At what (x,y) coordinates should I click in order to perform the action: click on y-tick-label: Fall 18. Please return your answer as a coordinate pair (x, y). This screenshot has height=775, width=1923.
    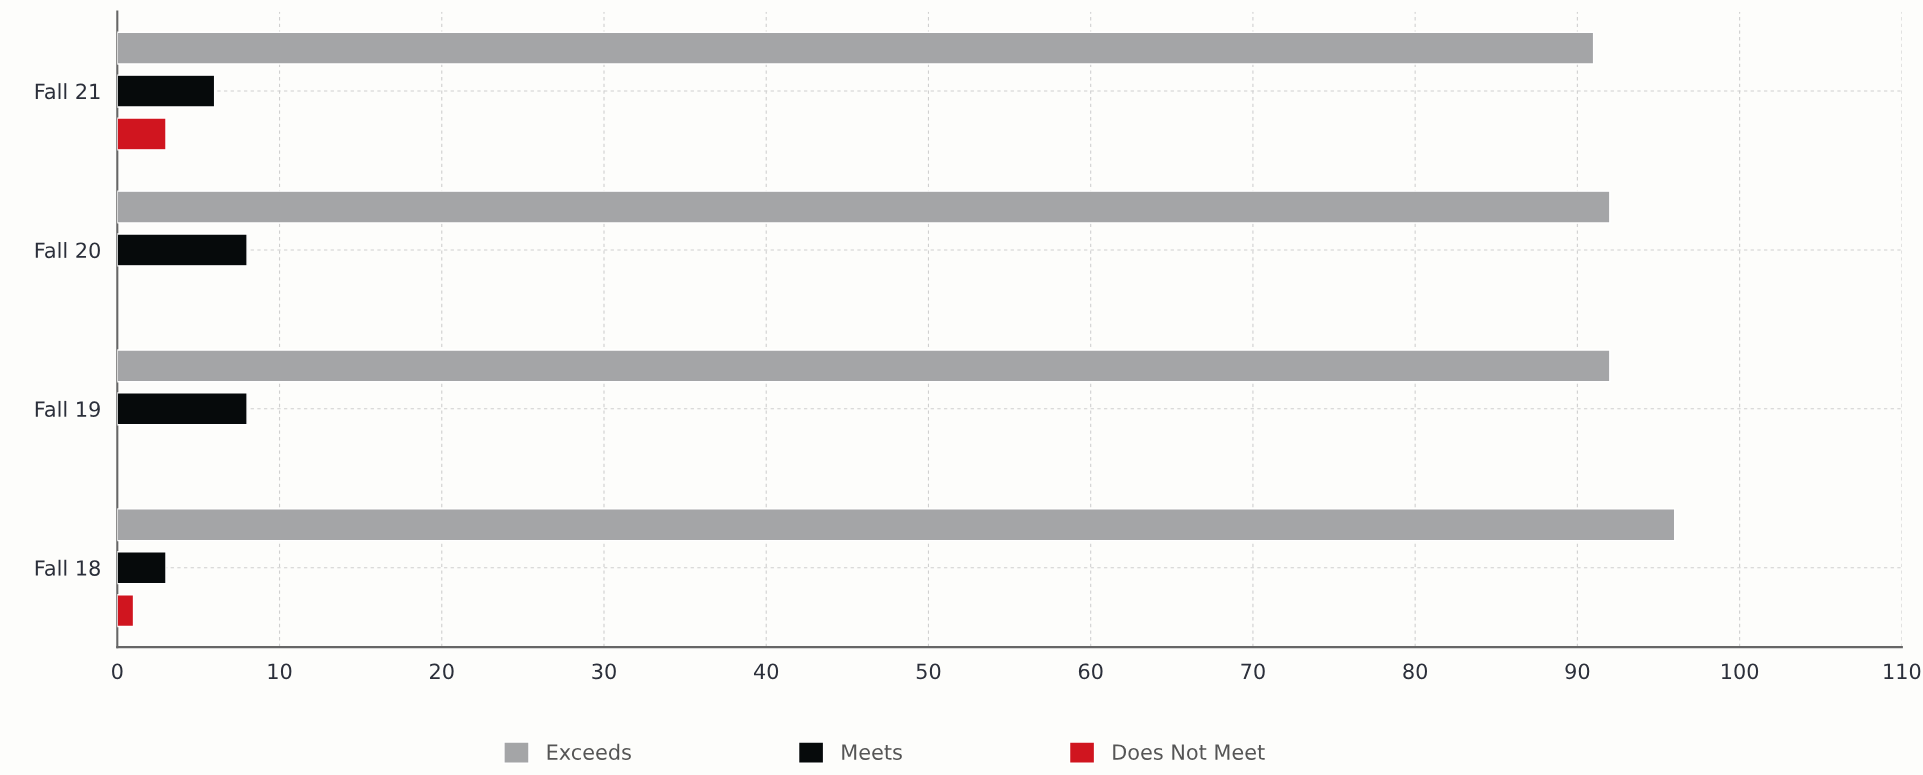
    Looking at the image, I should click on (67, 567).